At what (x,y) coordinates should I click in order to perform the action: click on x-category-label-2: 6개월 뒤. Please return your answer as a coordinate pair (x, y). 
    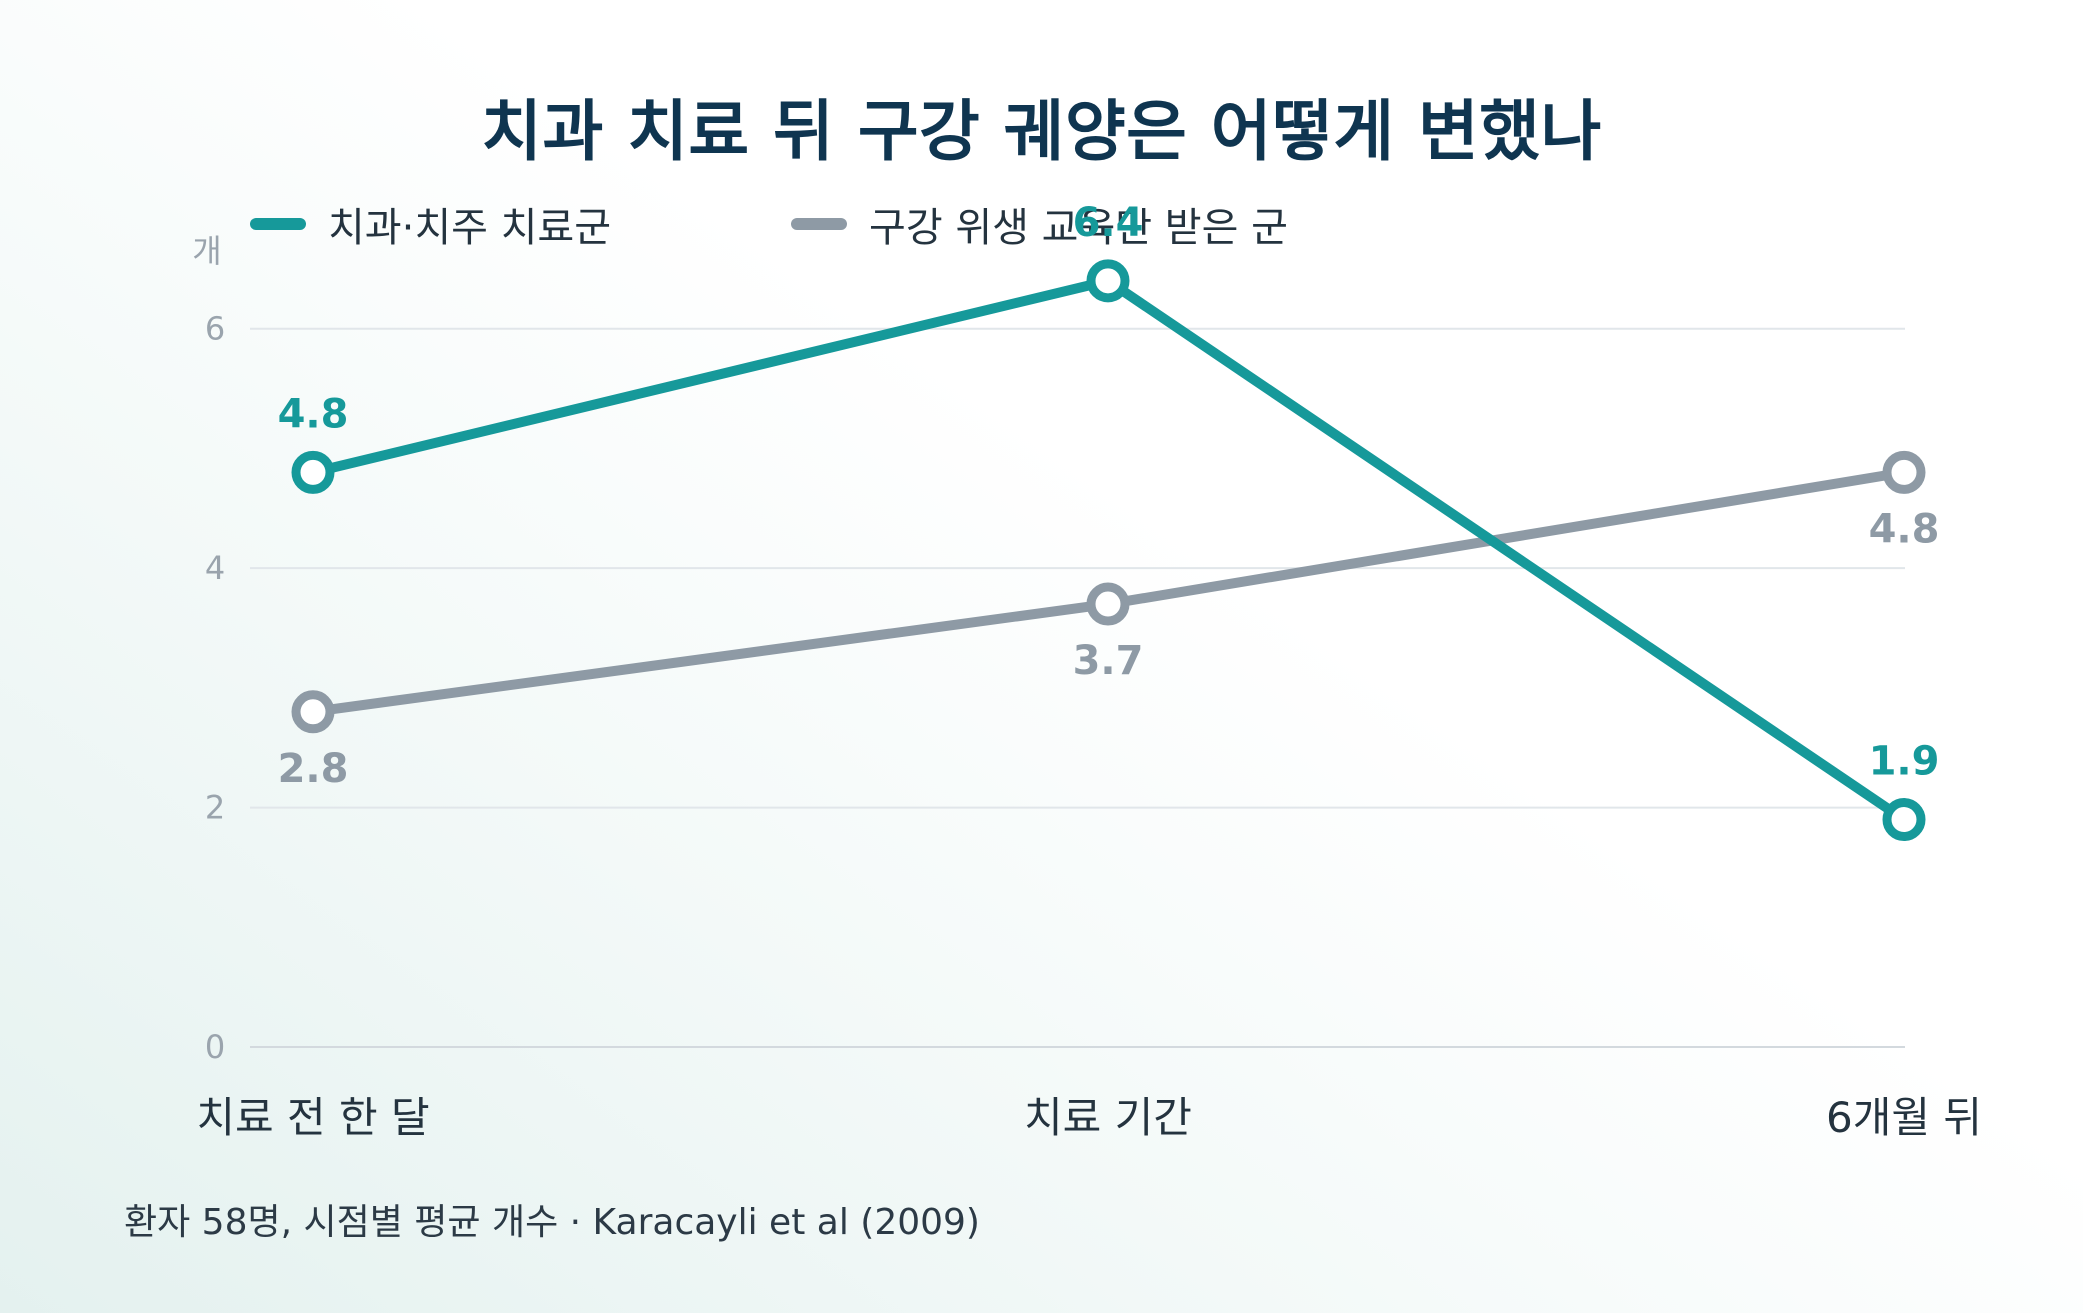
    Looking at the image, I should click on (1904, 1117).